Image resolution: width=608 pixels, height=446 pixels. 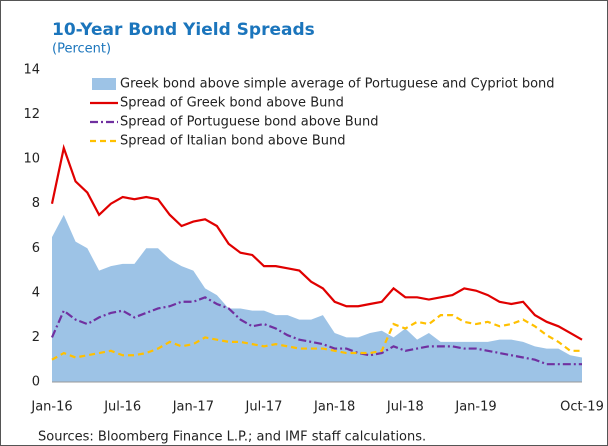 What do you see at coordinates (193, 407) in the screenshot?
I see `x-tick-label: Jan-17` at bounding box center [193, 407].